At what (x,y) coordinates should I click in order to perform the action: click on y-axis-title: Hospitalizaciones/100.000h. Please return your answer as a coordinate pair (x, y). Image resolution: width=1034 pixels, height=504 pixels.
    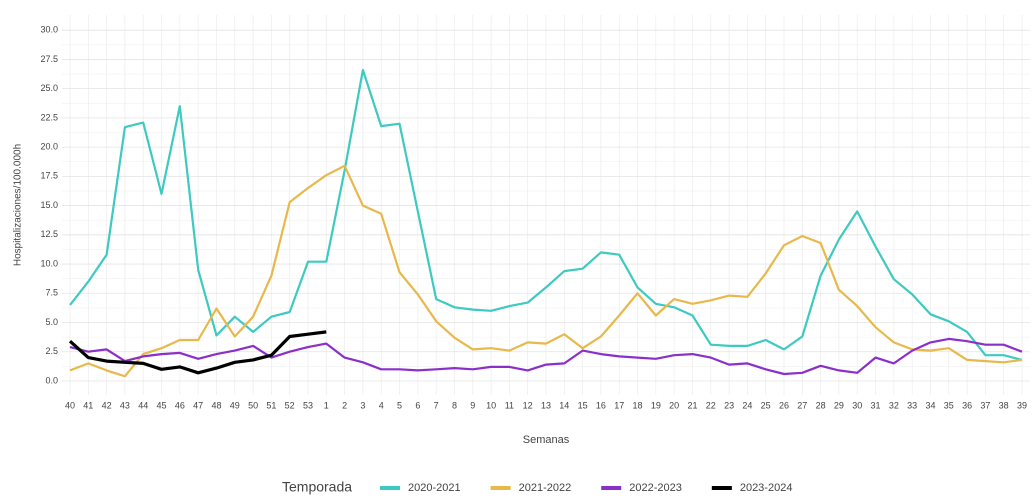
    Looking at the image, I should click on (18, 205).